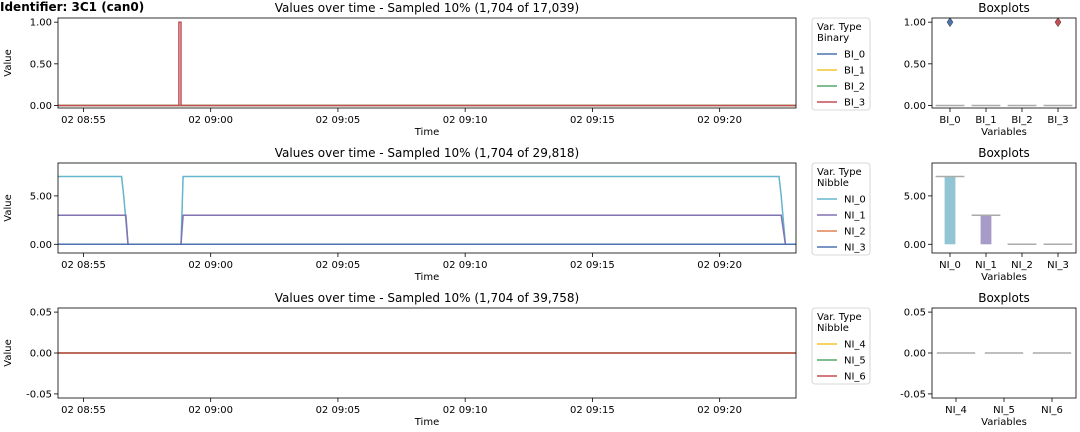 This screenshot has width=1080, height=432. What do you see at coordinates (949, 120) in the screenshot?
I see `x-tick-label: BI_0` at bounding box center [949, 120].